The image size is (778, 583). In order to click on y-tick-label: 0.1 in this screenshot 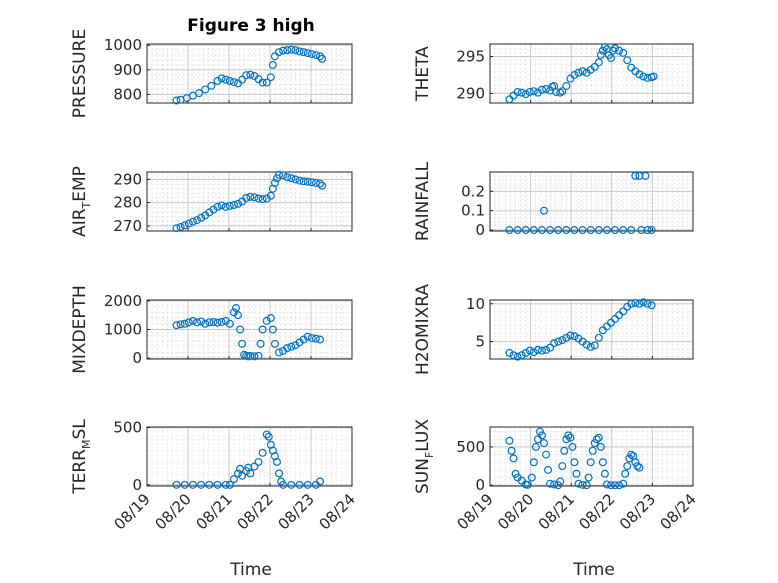, I will do `click(473, 211)`.